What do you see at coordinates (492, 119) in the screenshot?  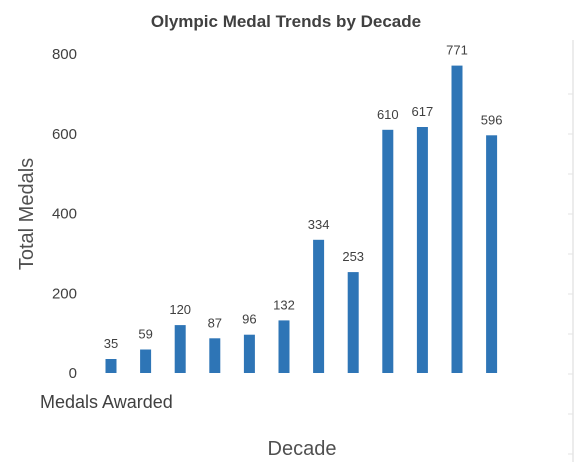 I see `data-label: 596` at bounding box center [492, 119].